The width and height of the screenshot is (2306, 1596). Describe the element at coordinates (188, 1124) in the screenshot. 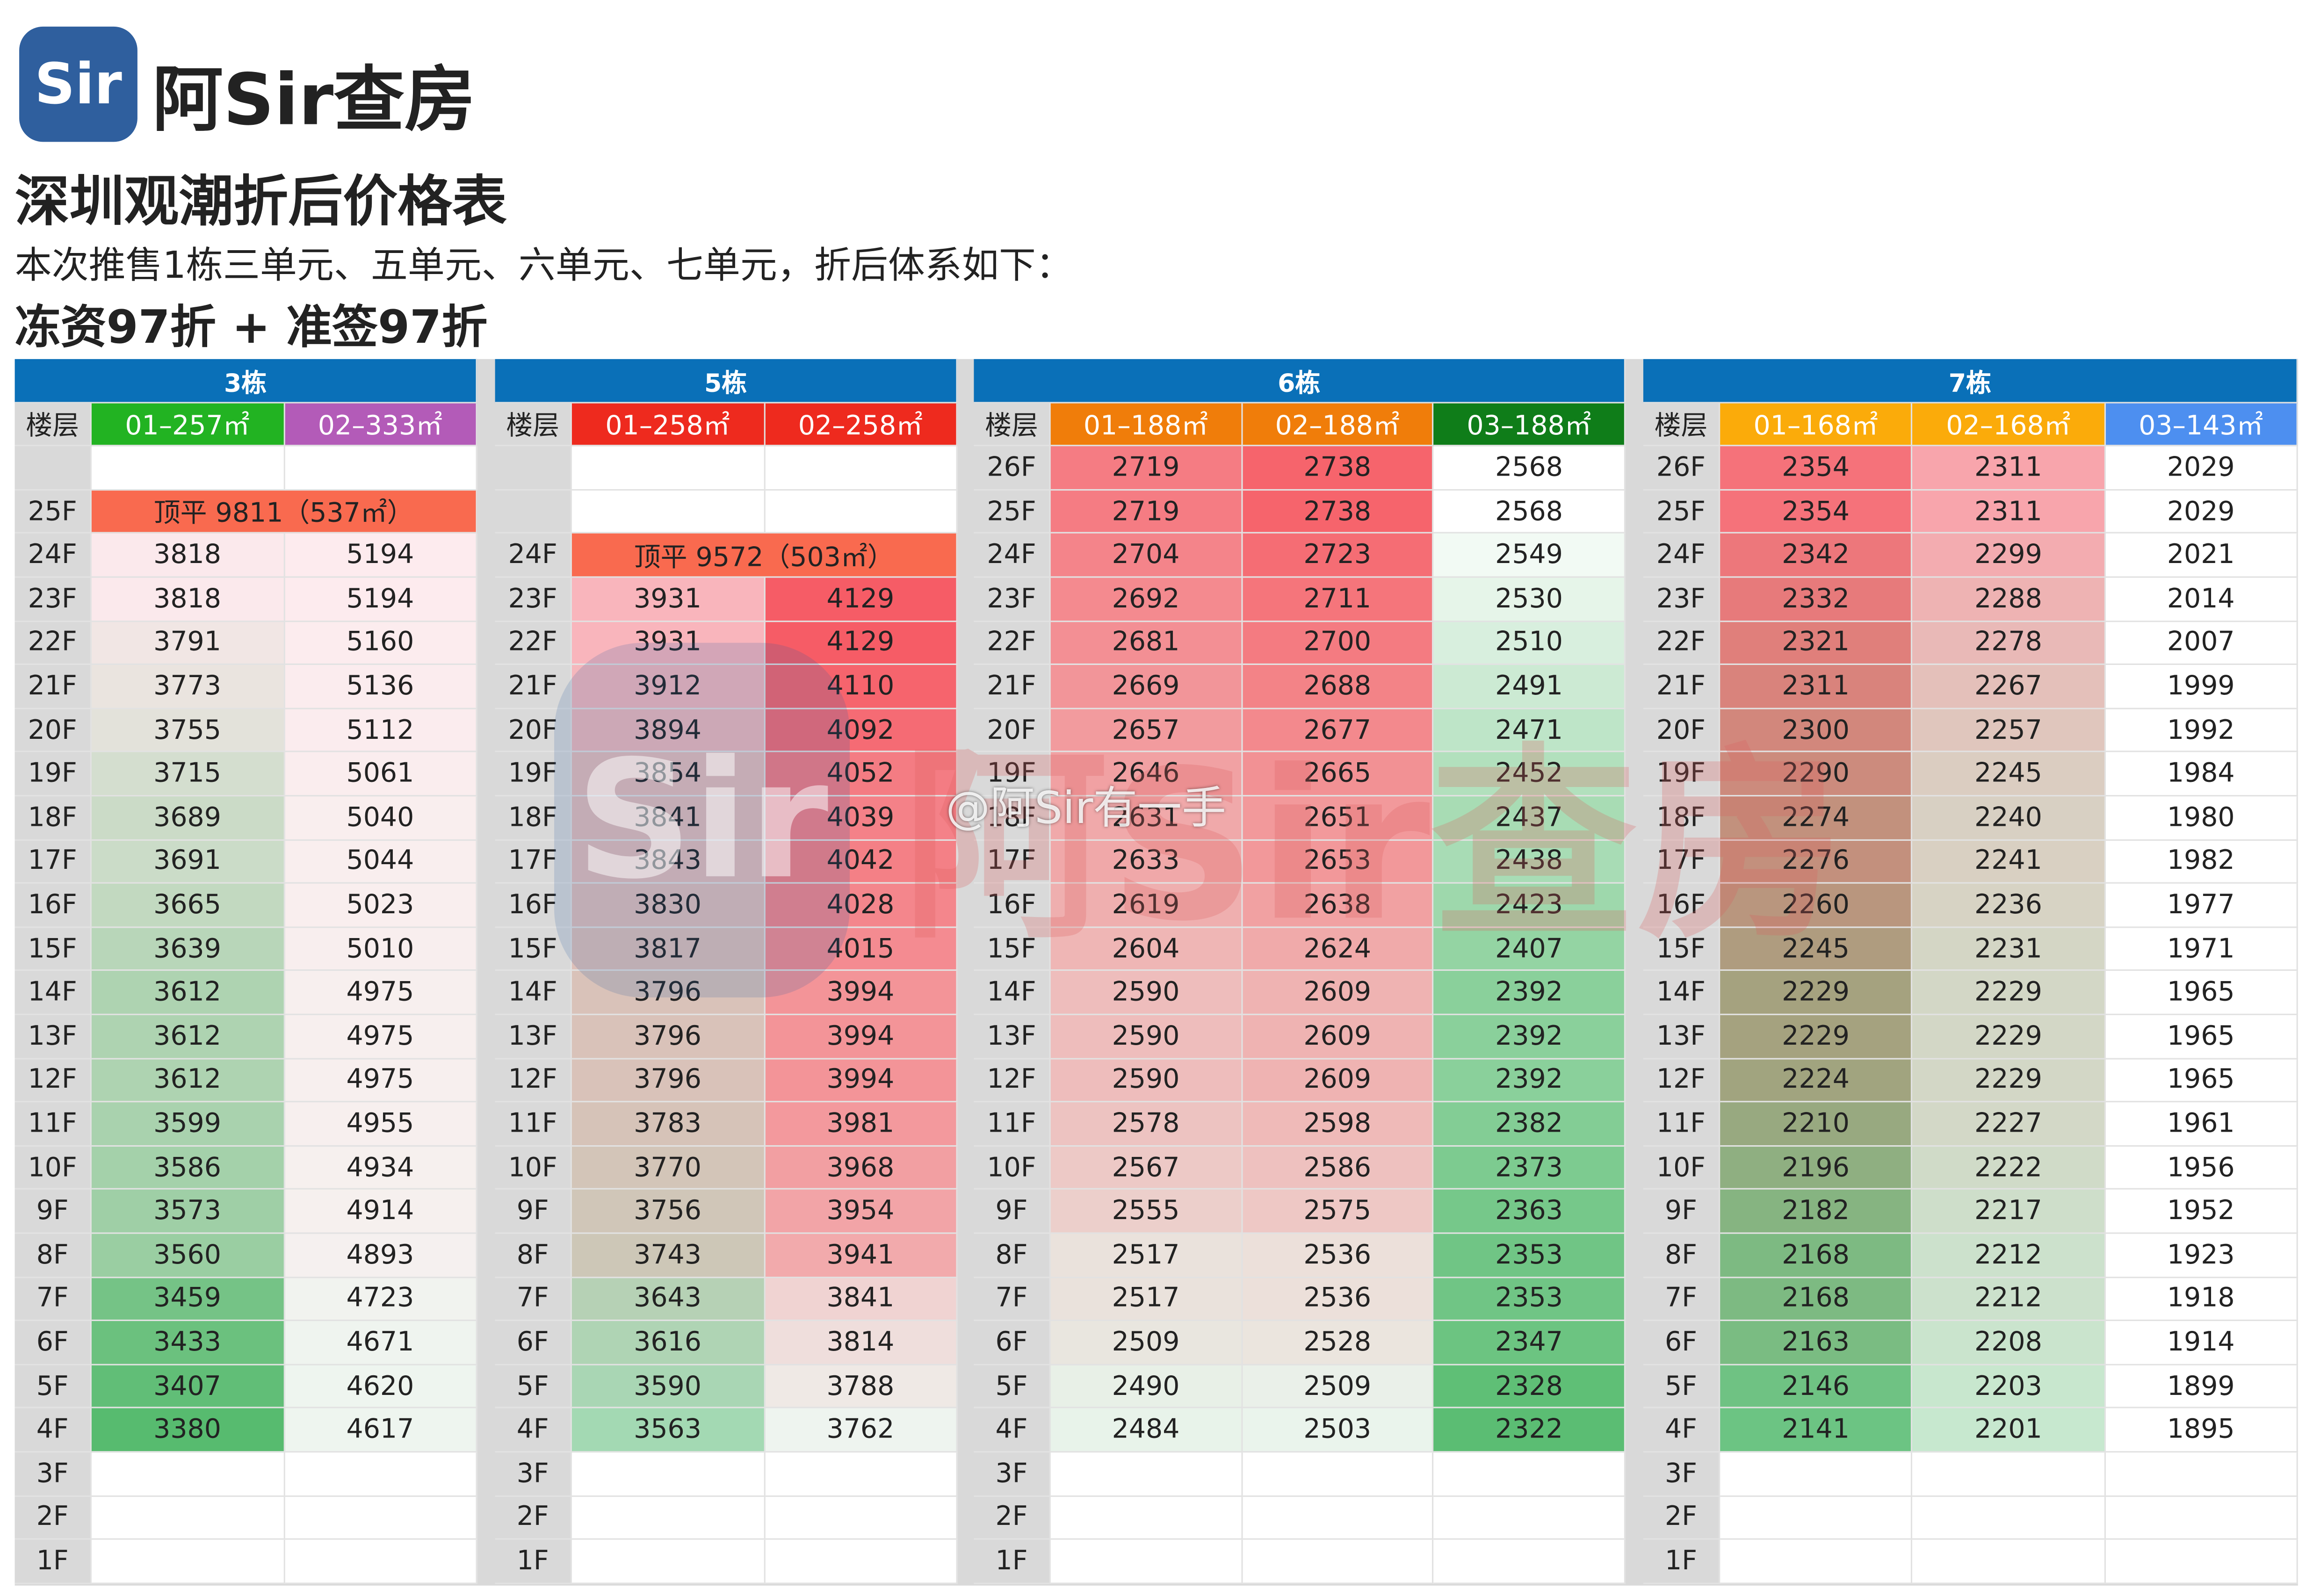

I see `price-cell: 3599` at that location.